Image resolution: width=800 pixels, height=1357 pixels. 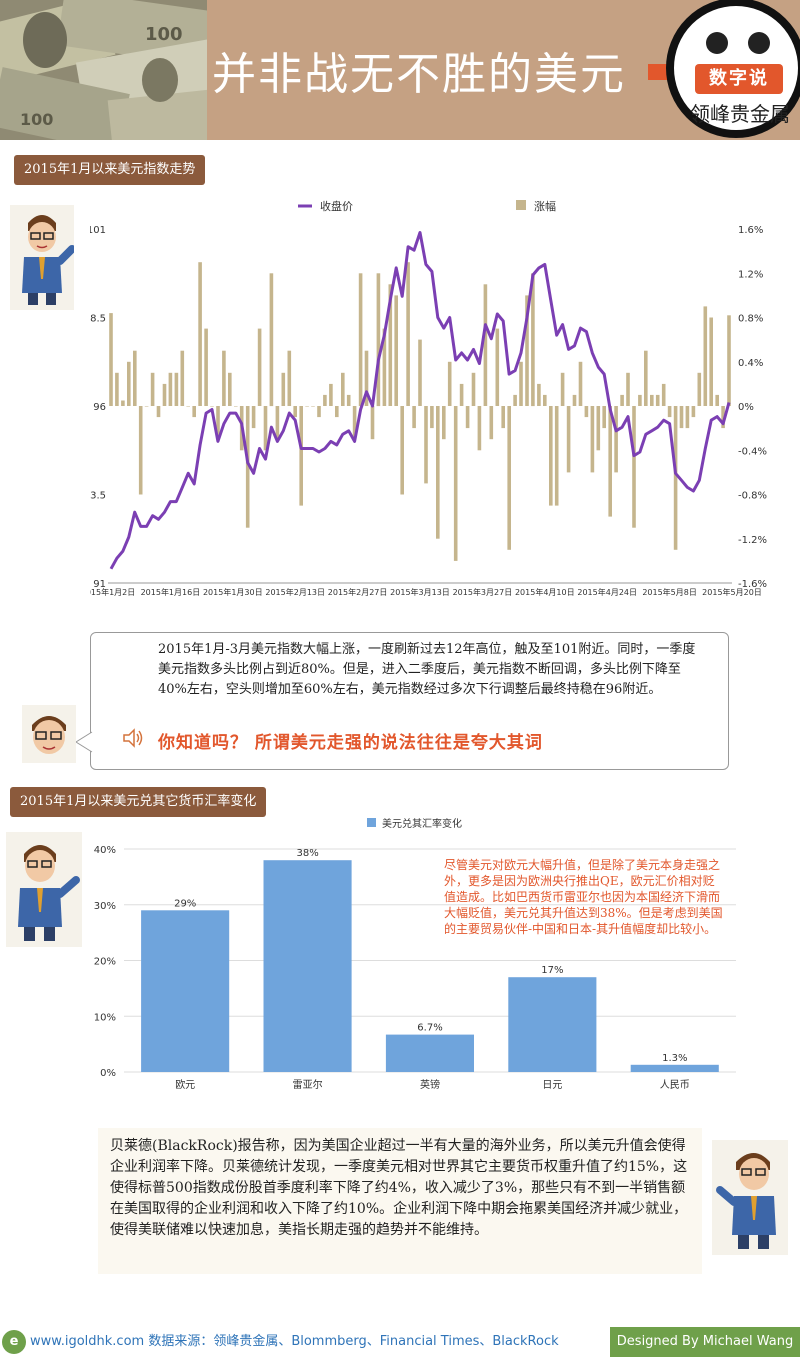 I want to click on x-axis-tick: 2015年5月20日, so click(x=732, y=592).